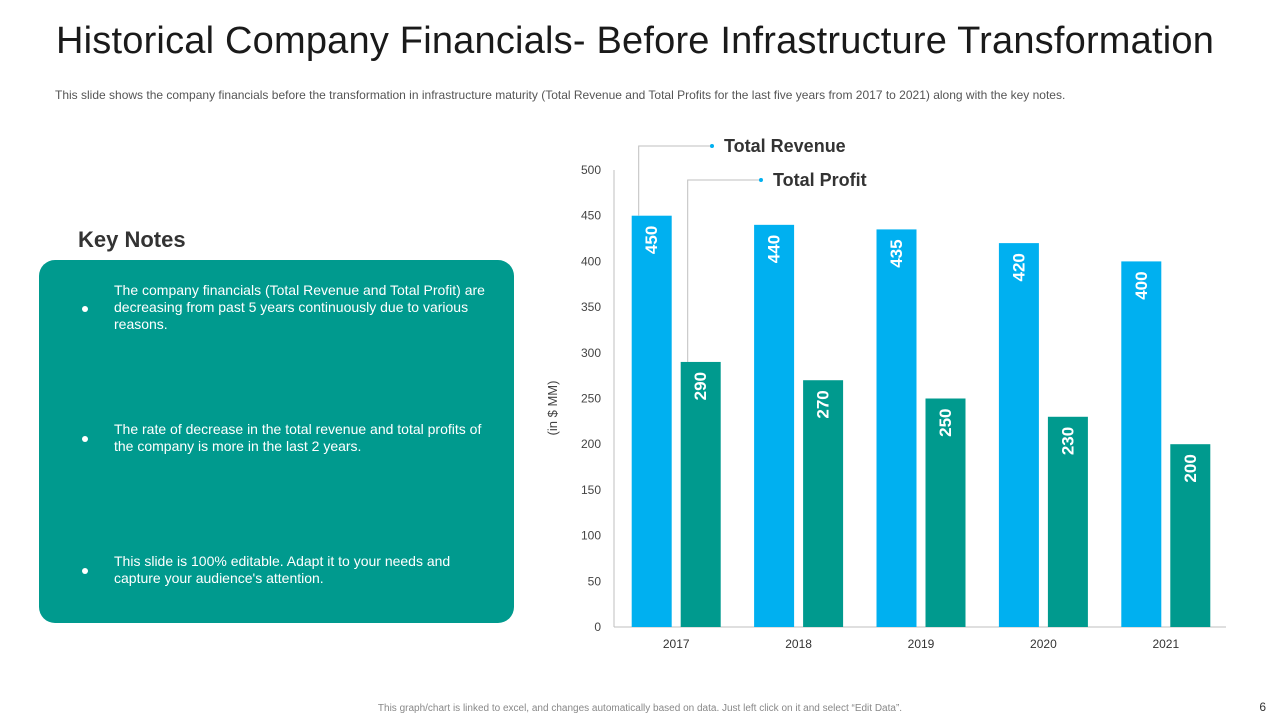 This screenshot has height=720, width=1280. Describe the element at coordinates (1190, 468) in the screenshot. I see `profit-data-label: 200` at that location.